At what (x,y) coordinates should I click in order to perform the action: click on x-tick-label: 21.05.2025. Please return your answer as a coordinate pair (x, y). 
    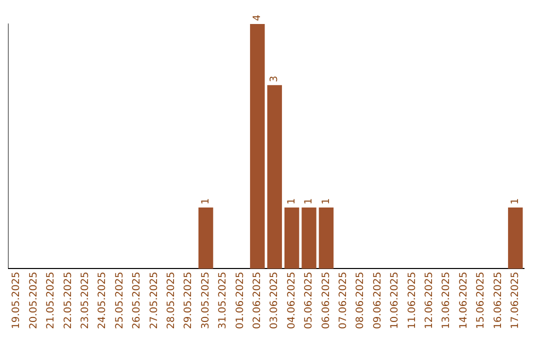
    Looking at the image, I should click on (51, 301).